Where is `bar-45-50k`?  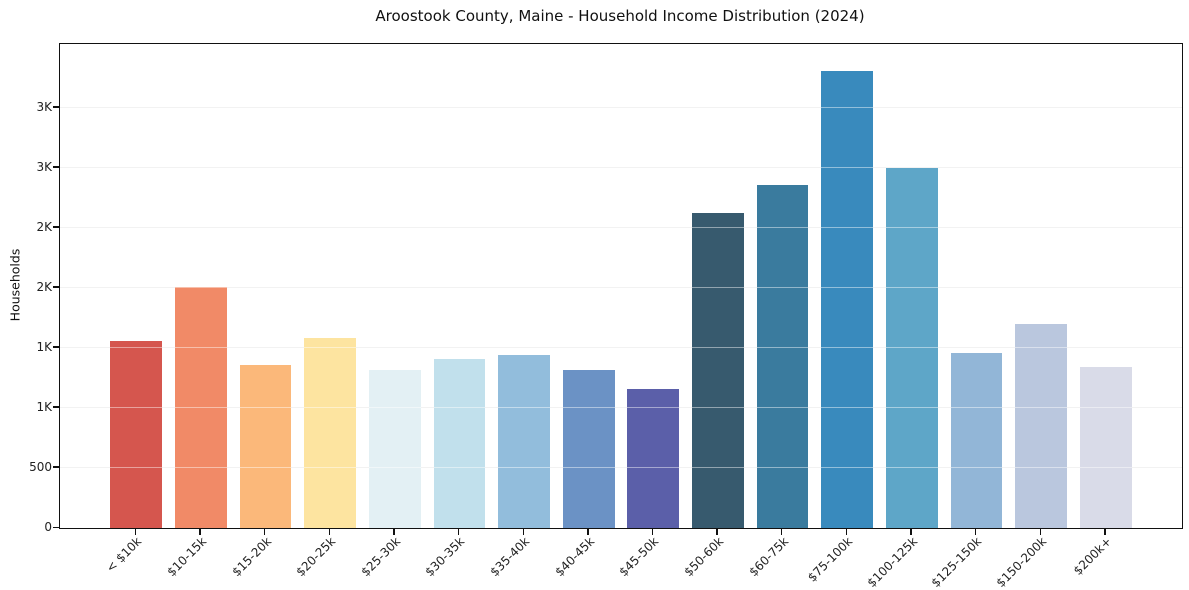
bar-45-50k is located at coordinates (653, 458).